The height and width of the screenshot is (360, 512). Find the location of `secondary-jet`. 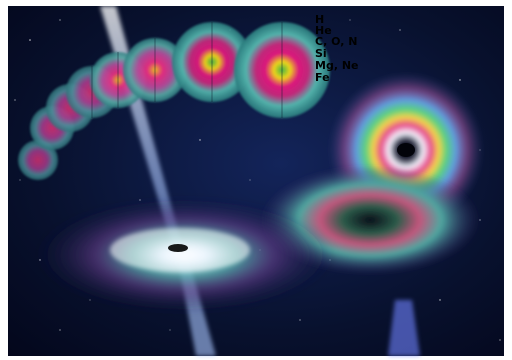

secondary-jet is located at coordinates (404, 328).